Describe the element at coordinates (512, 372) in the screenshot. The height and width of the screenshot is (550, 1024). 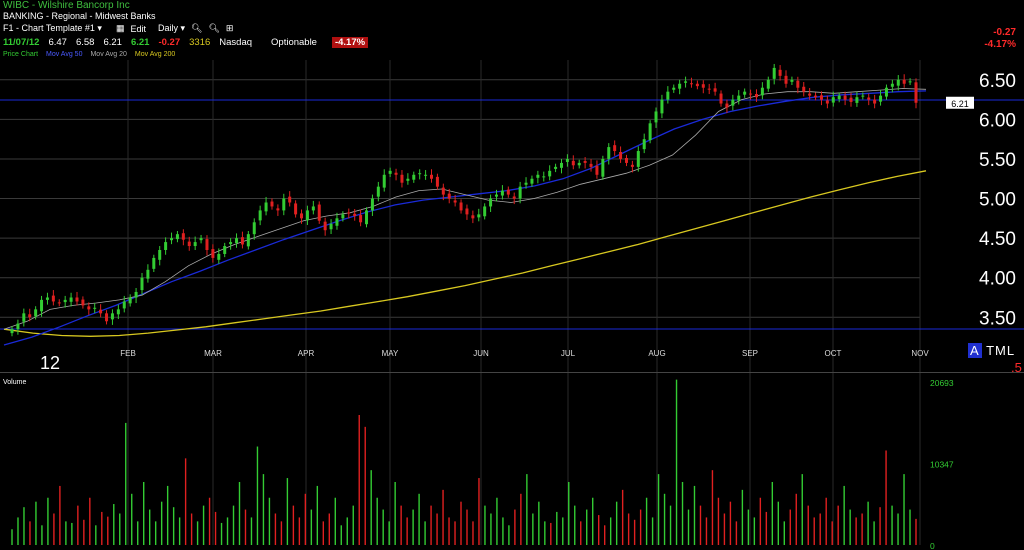
I see `panel-divider` at that location.